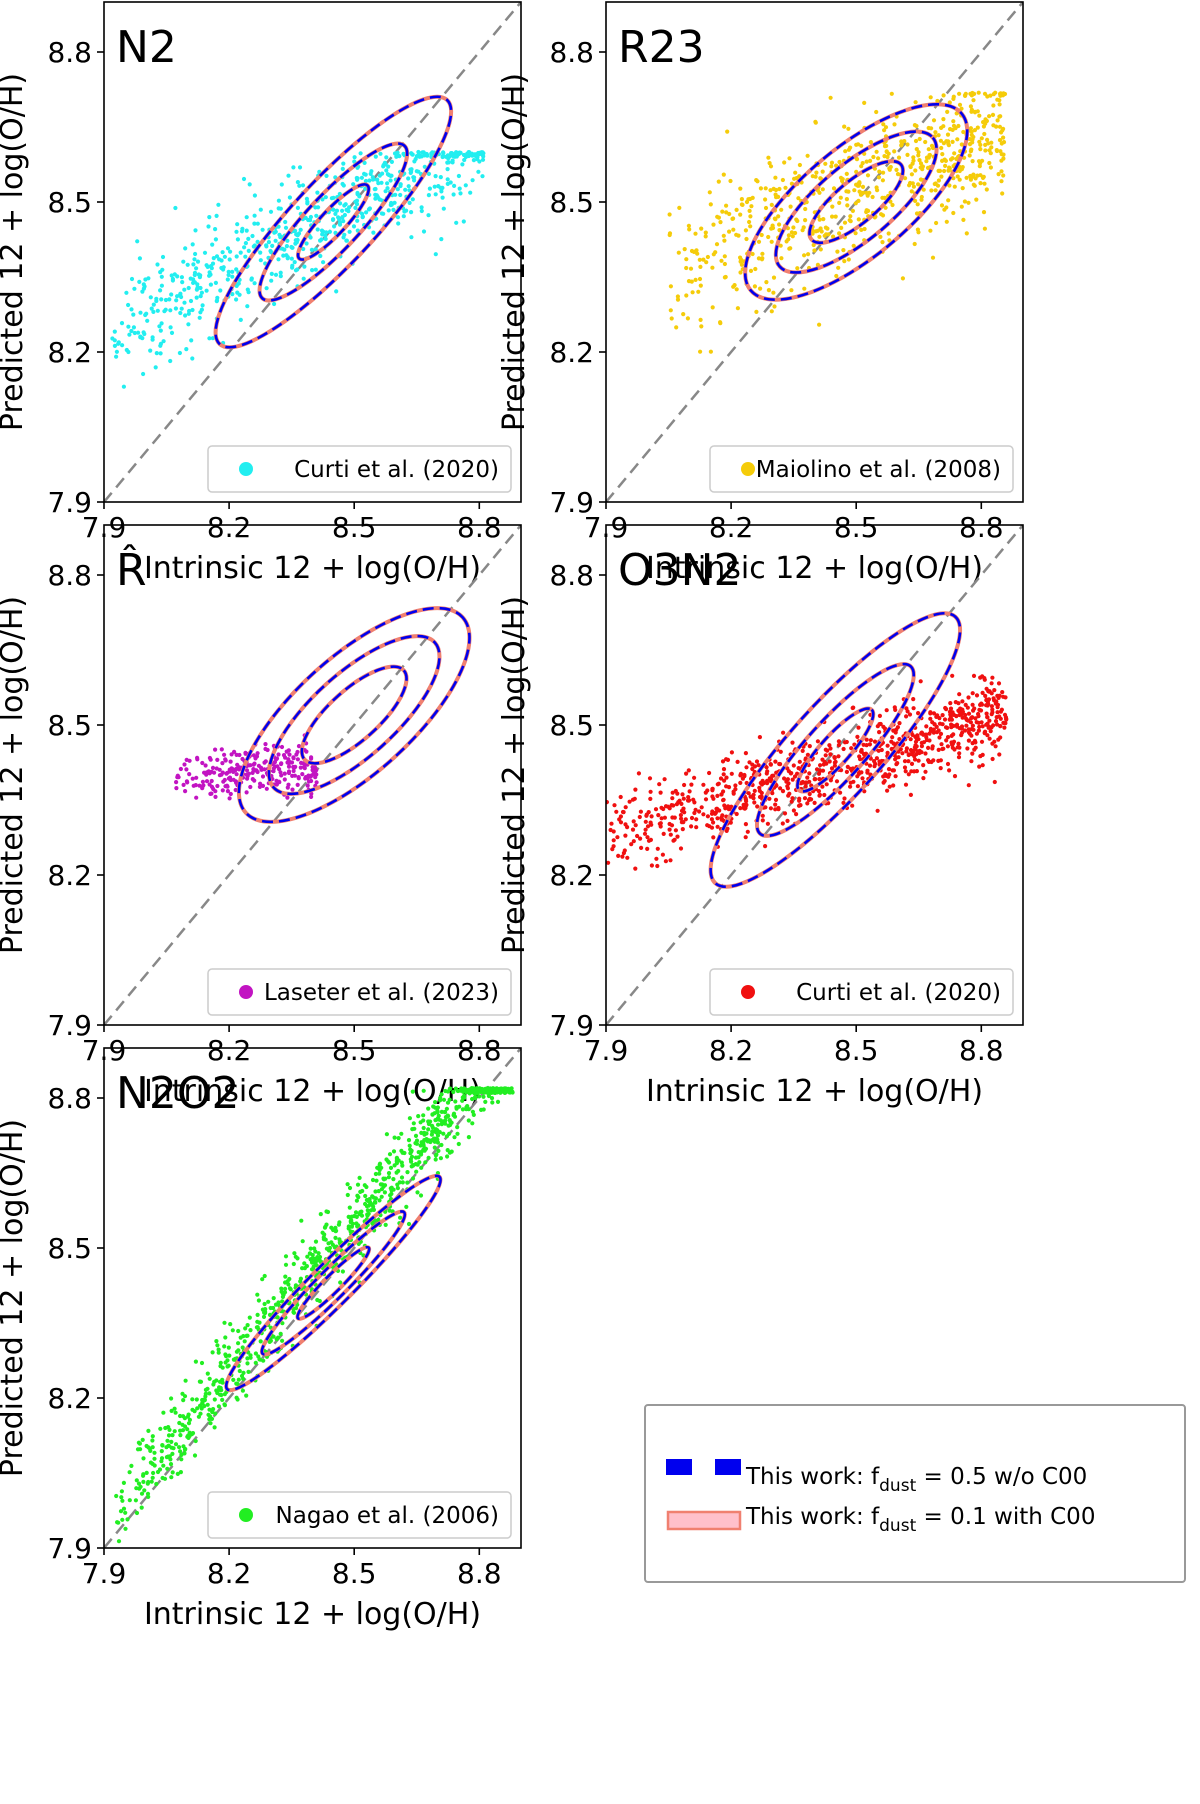  Describe the element at coordinates (814, 568) in the screenshot. I see `x-axis-label: Intrinsic 12 + log(O/H)` at that location.